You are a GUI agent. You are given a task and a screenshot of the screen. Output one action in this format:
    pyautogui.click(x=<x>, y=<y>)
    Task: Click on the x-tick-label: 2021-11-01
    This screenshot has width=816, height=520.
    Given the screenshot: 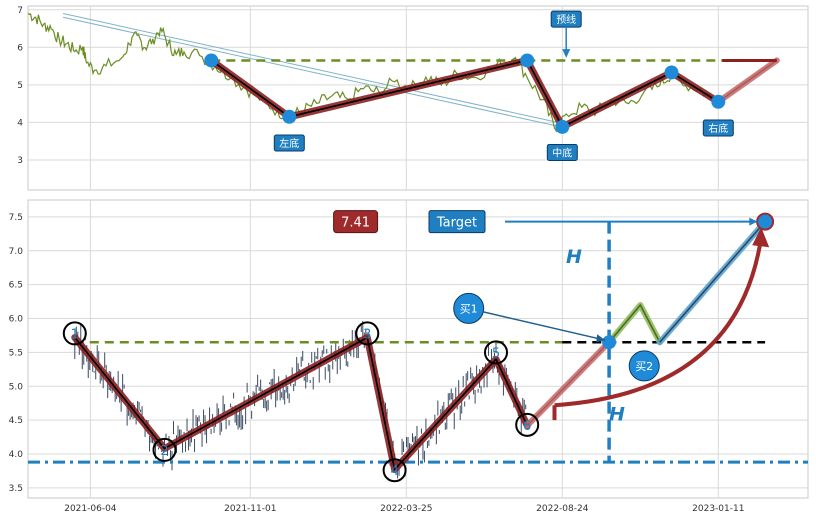 What is the action you would take?
    pyautogui.click(x=250, y=509)
    